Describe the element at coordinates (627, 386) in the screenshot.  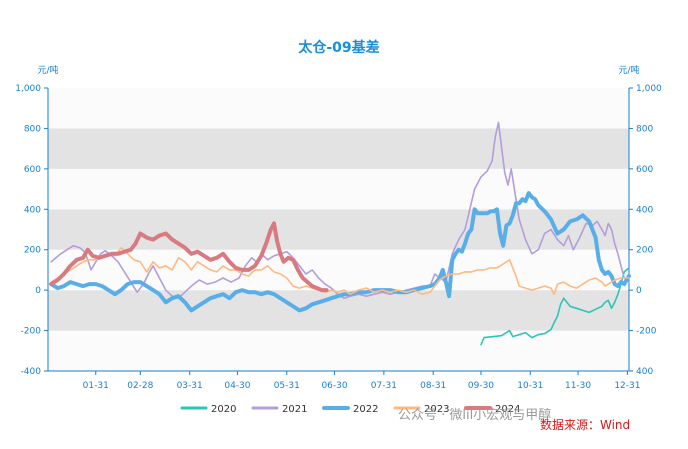
I see `x-tick-label: 12-31` at that location.